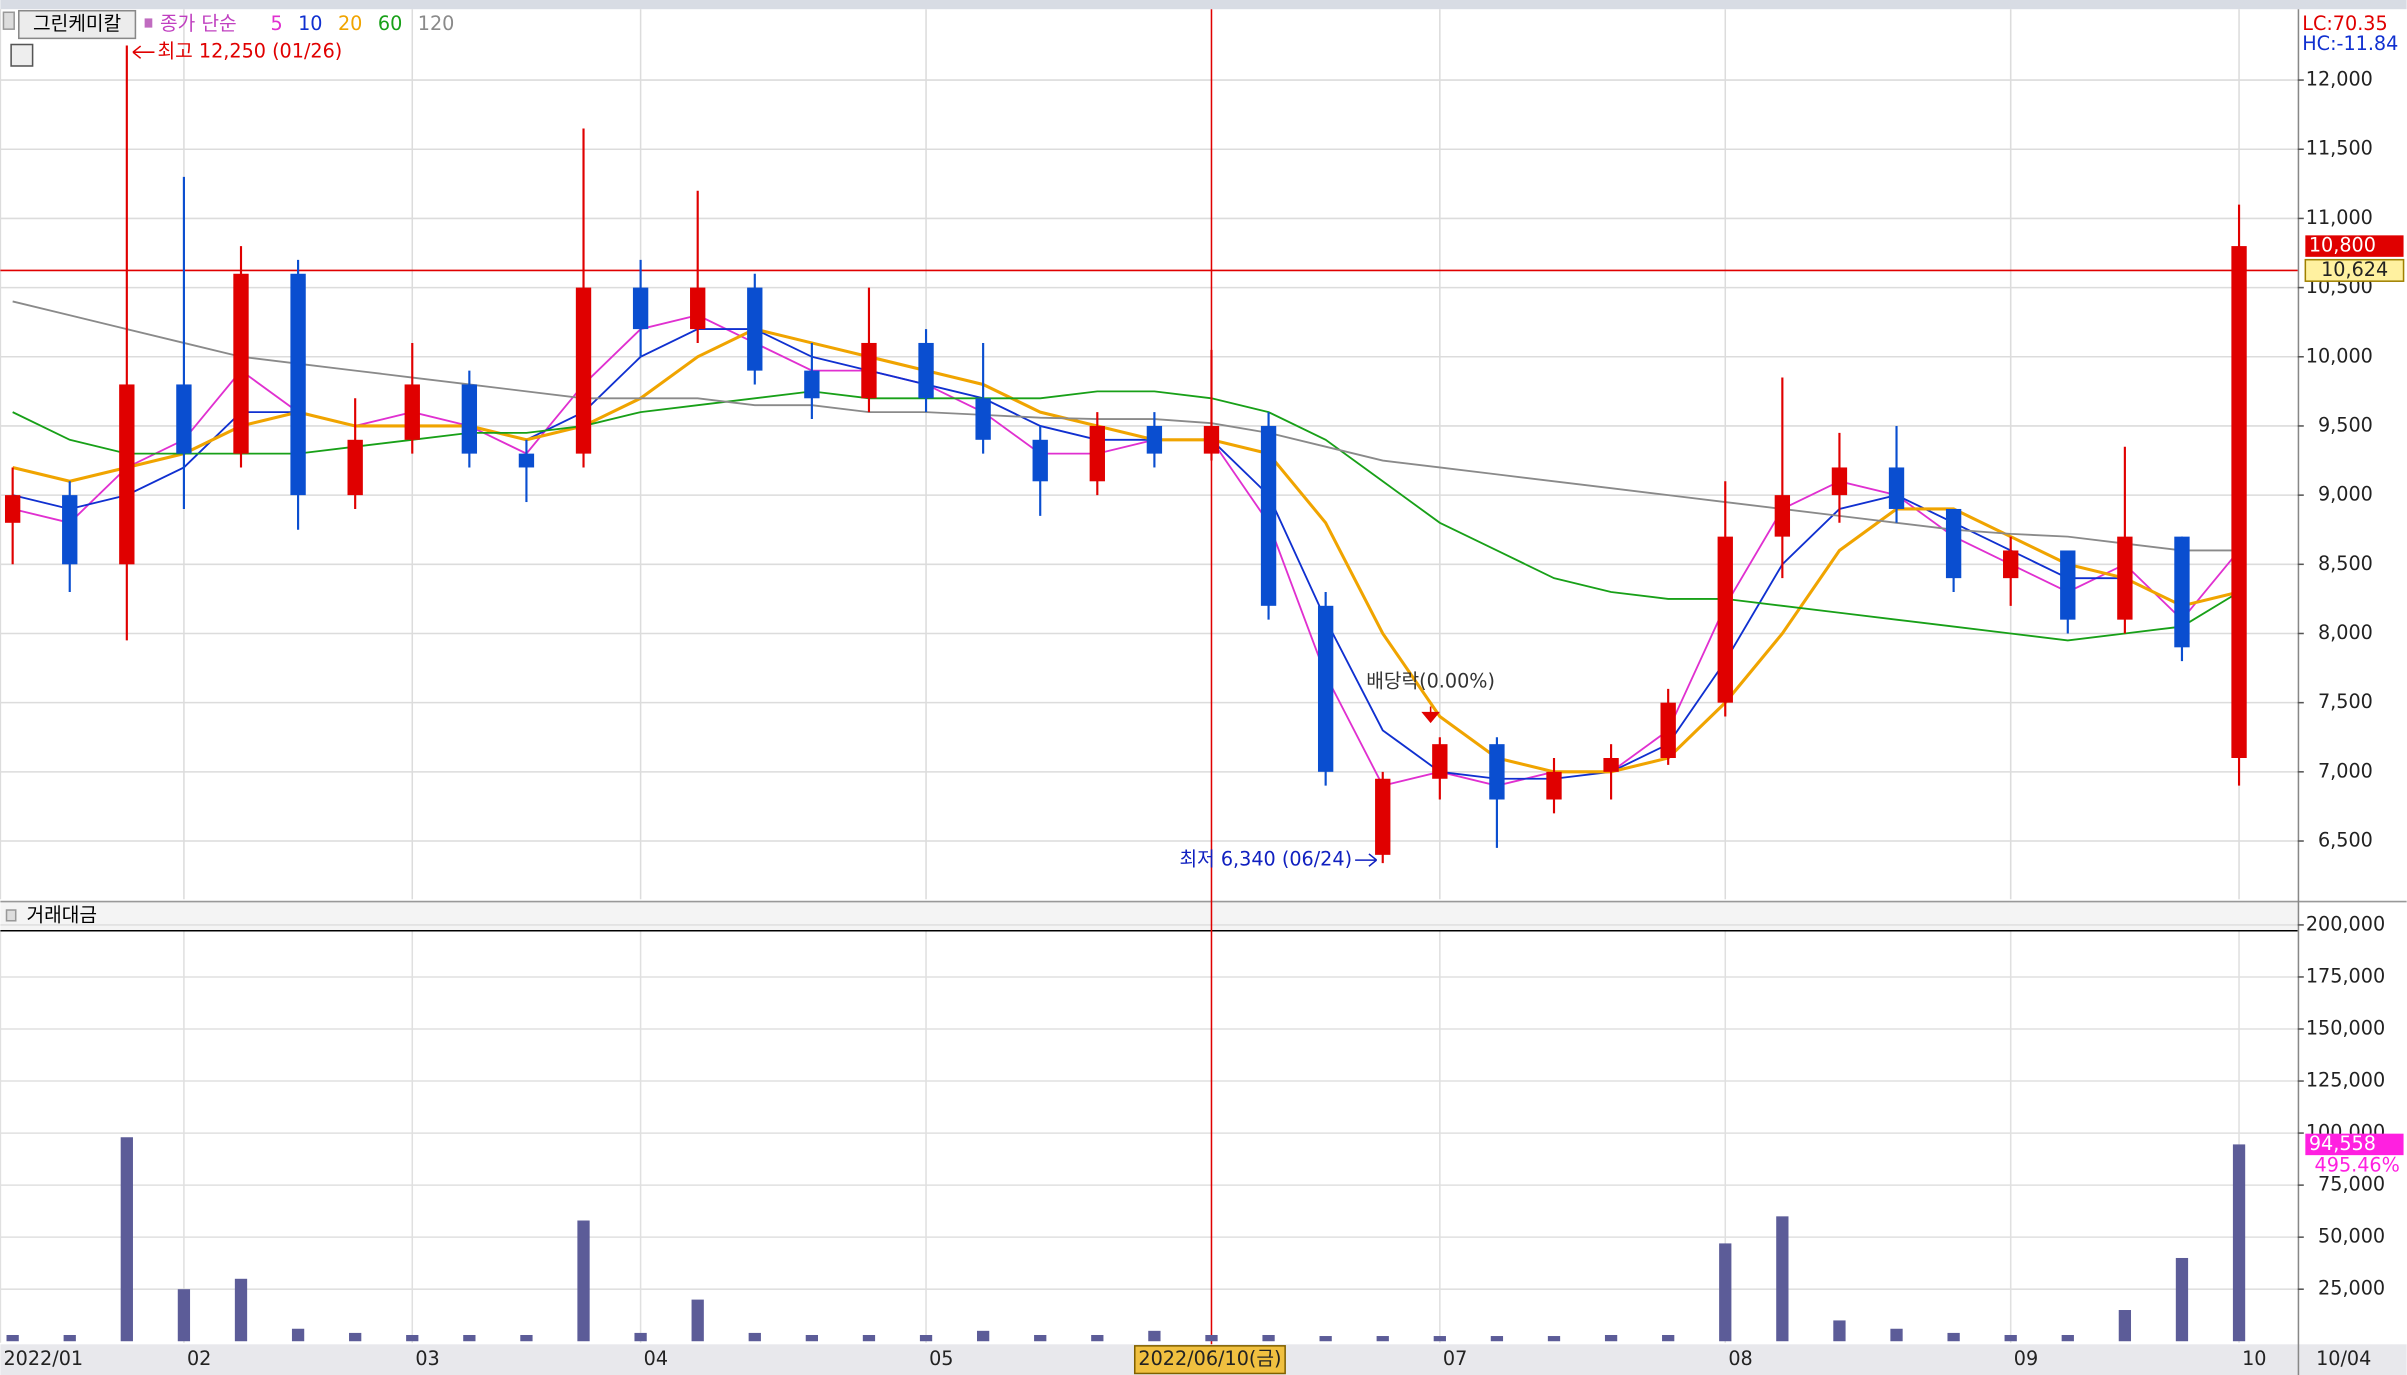 This screenshot has height=1375, width=2407. I want to click on crosshair-price-box, so click(2354, 270).